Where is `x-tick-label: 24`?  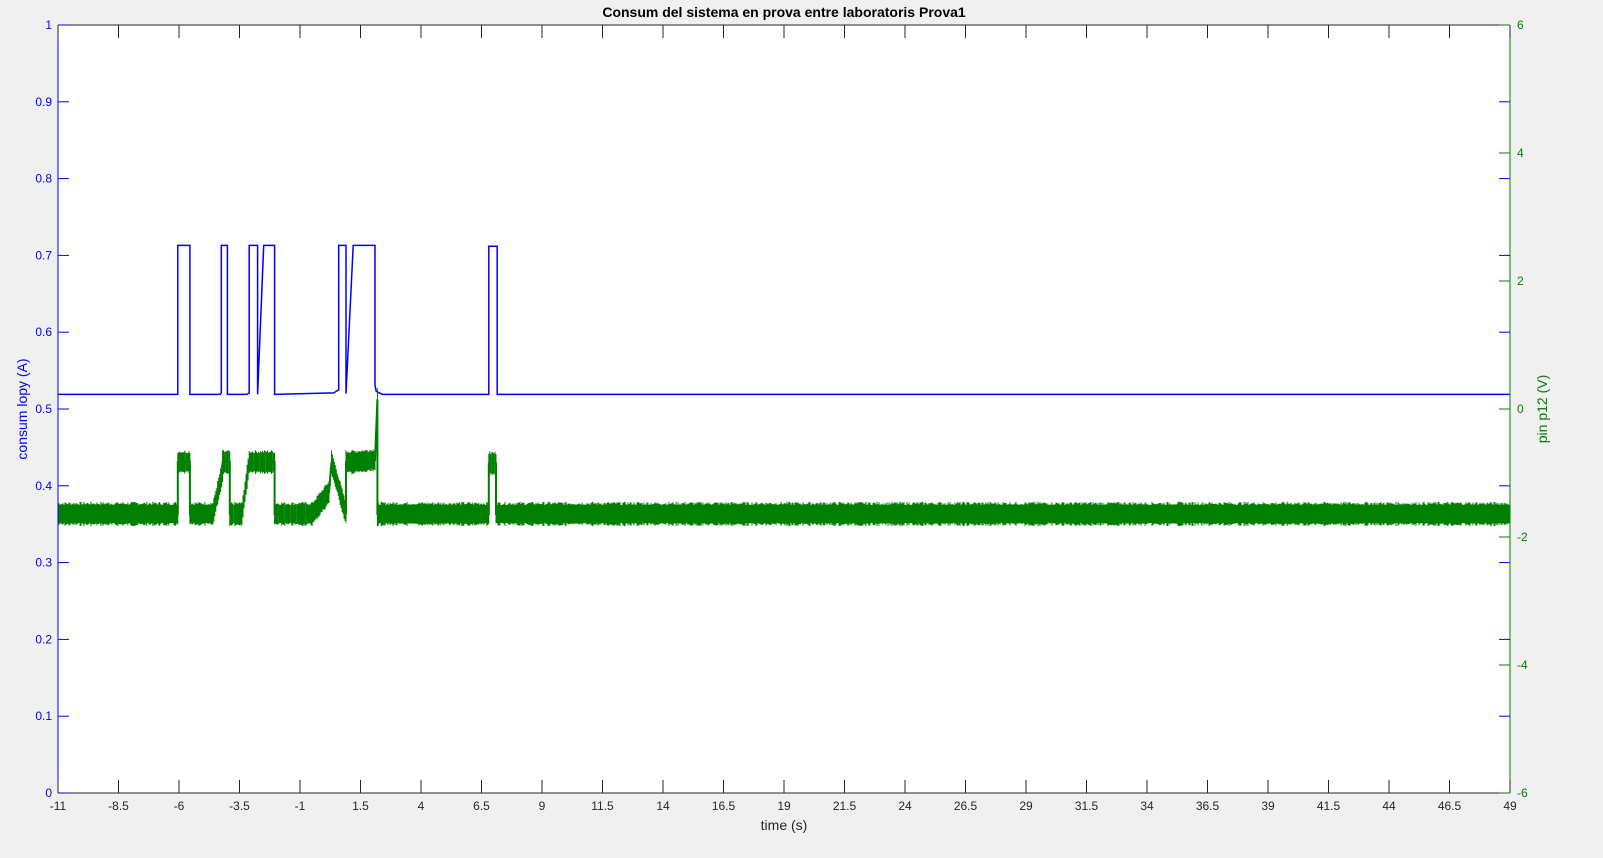
x-tick-label: 24 is located at coordinates (905, 806).